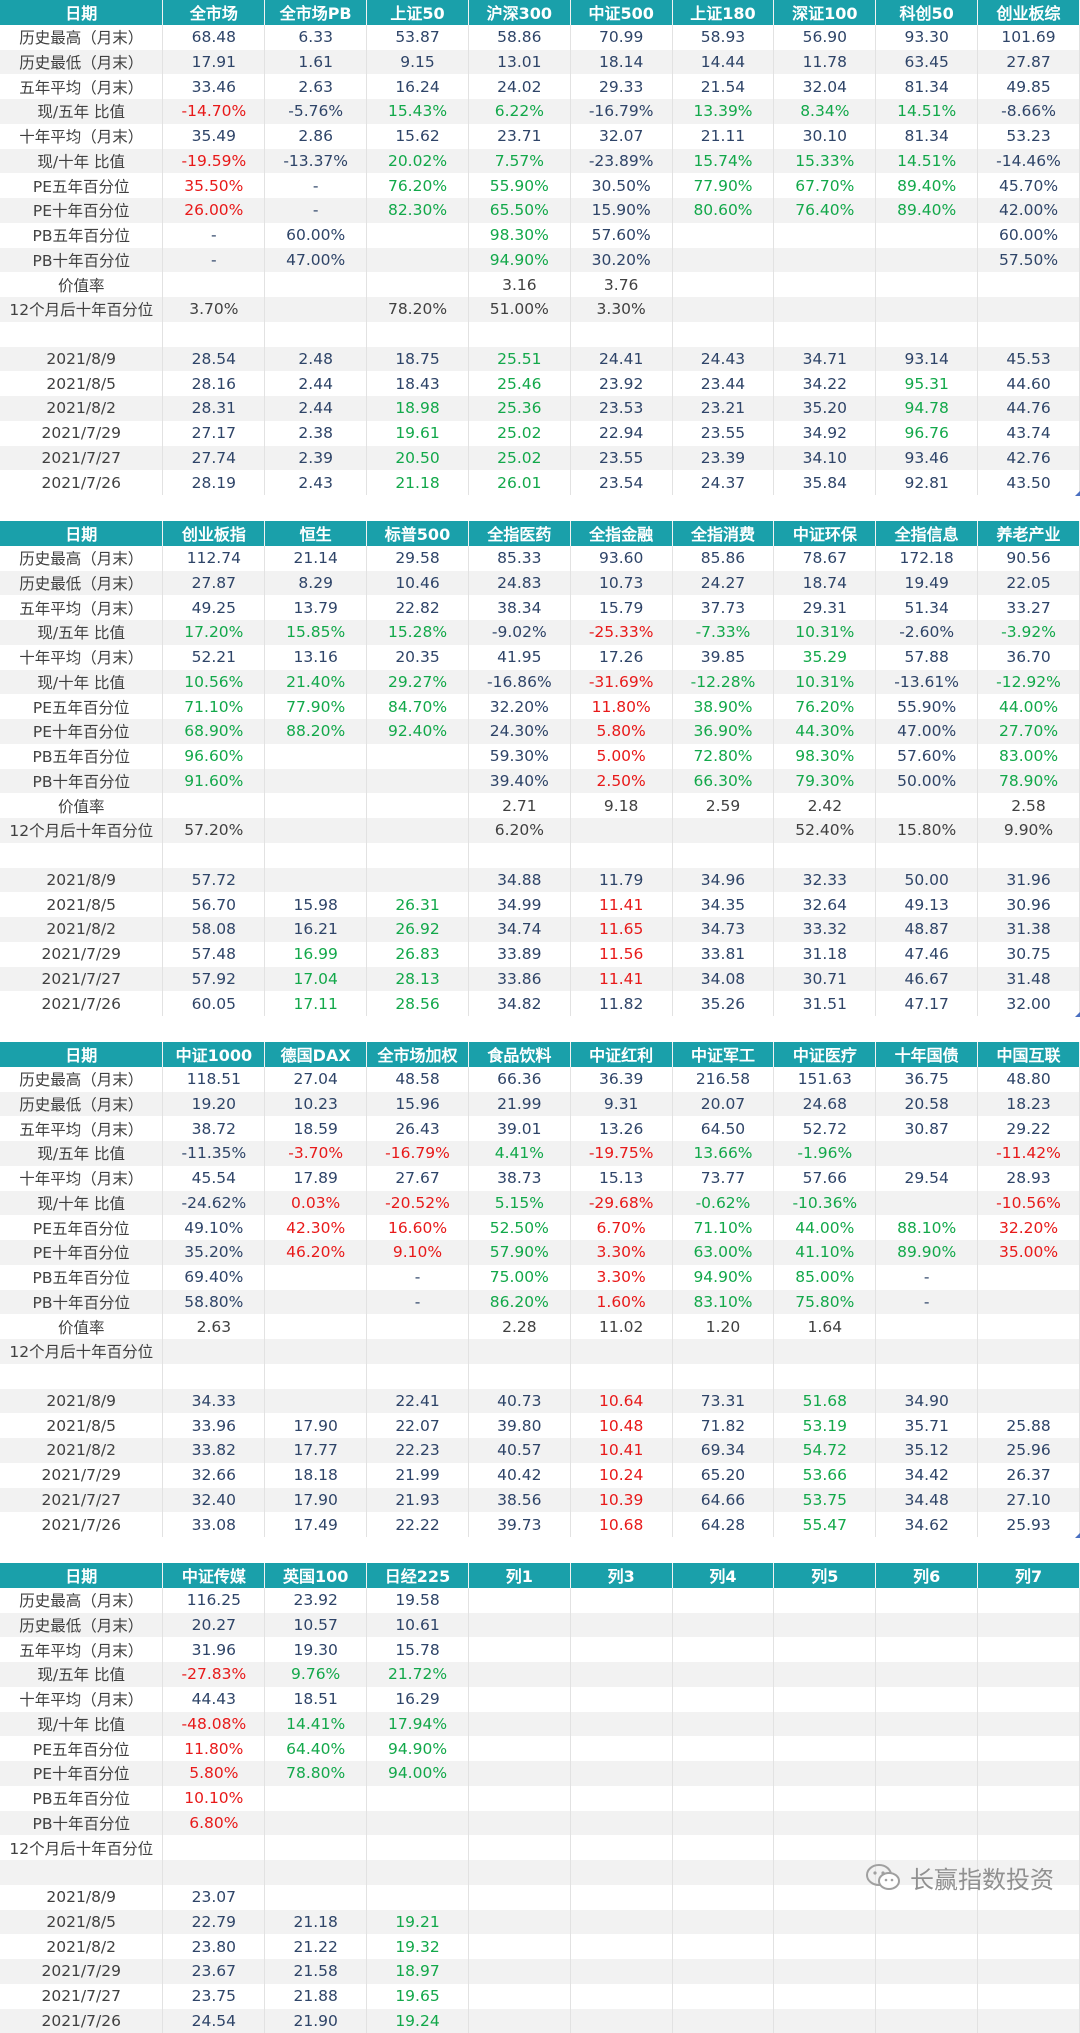 This screenshot has width=1080, height=2033. I want to click on table-cell: 77.90%, so click(723, 185).